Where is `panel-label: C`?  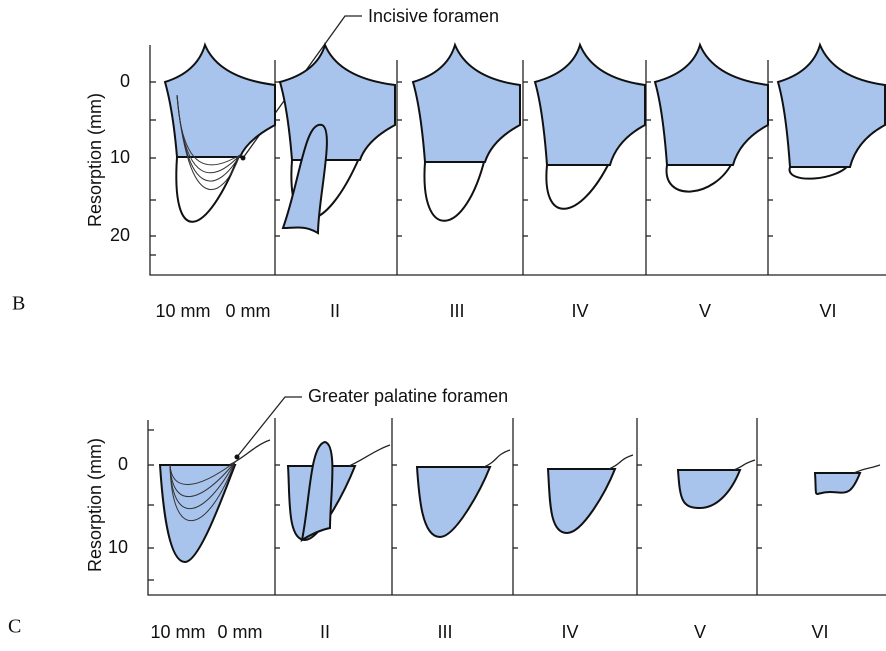
panel-label: C is located at coordinates (14, 627).